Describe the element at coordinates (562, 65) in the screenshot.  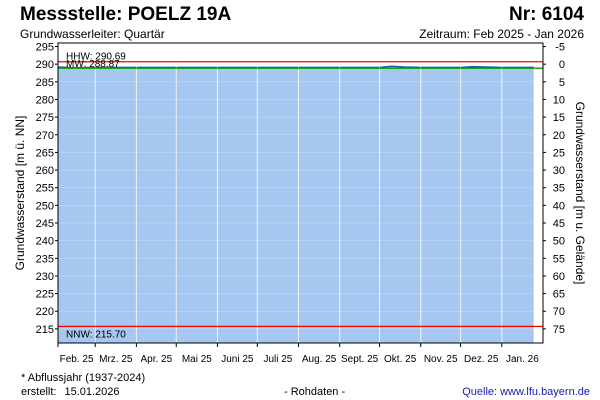
I see `y2-tick-label: 0` at that location.